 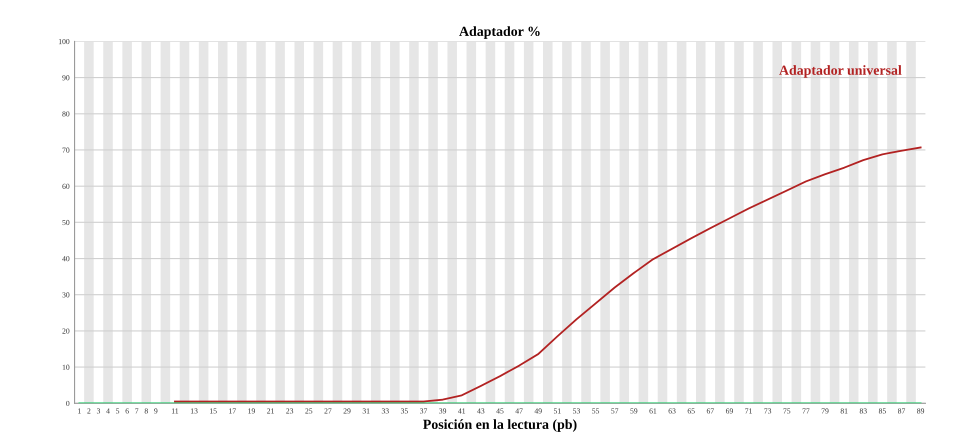 What do you see at coordinates (500, 425) in the screenshot?
I see `x-axis-title: Posición en la lectura (pb)` at bounding box center [500, 425].